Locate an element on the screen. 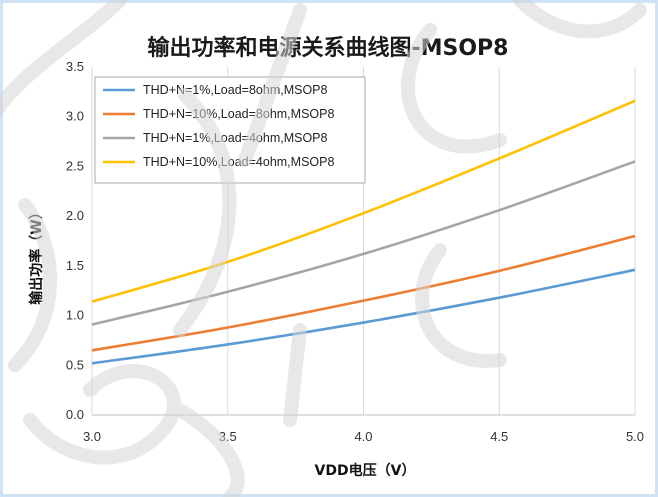 This screenshot has width=658, height=497. y-tick-label: 3.5 is located at coordinates (75, 66).